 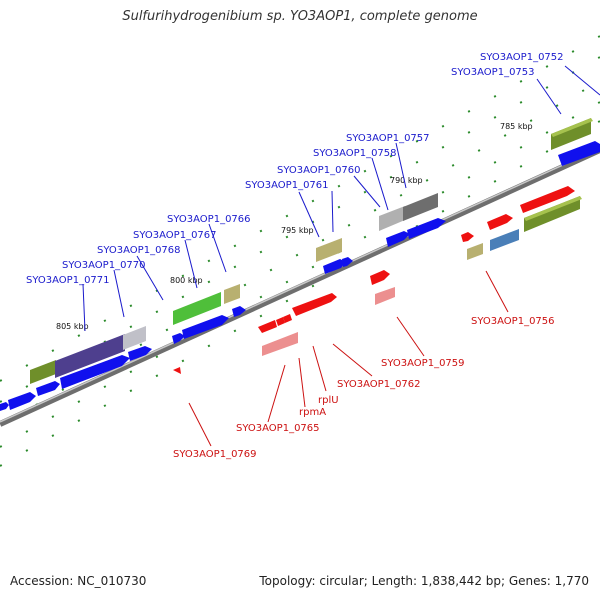 What do you see at coordinates (328, 400) in the screenshot?
I see `gene-label: rplU` at bounding box center [328, 400].